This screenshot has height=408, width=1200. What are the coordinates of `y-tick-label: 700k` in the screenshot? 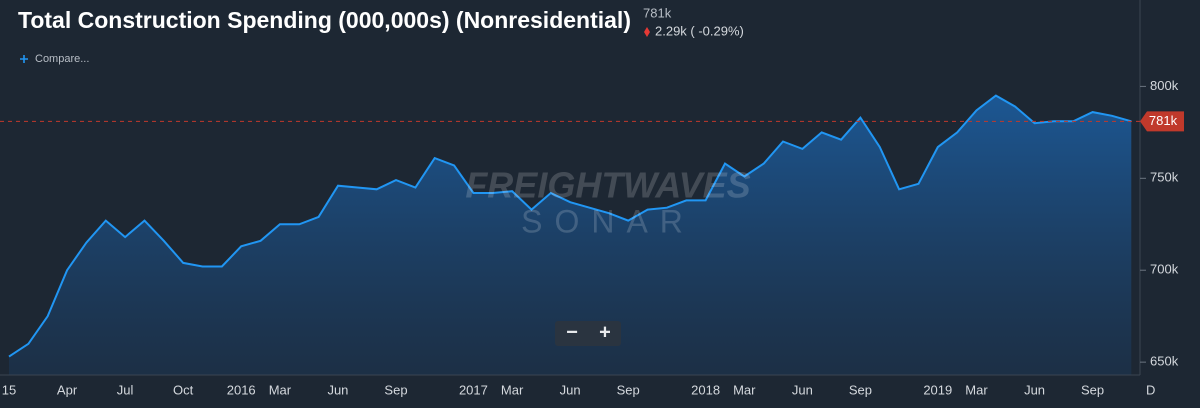 It's located at (1164, 269).